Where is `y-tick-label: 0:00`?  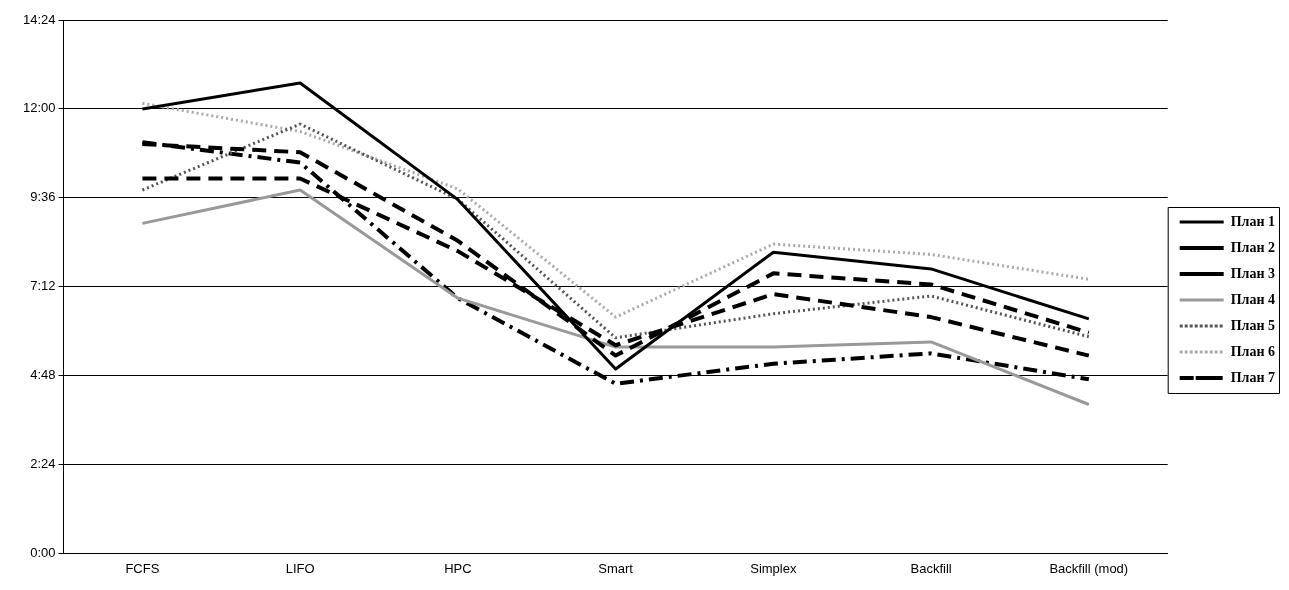
y-tick-label: 0:00 is located at coordinates (43, 552).